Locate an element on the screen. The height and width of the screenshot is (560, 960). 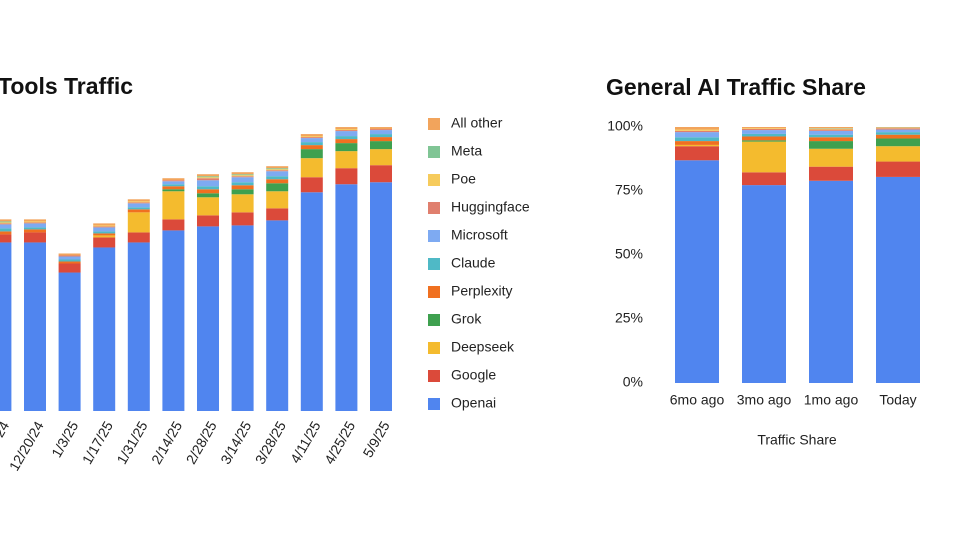
legend-label: Claude is located at coordinates (473, 263).